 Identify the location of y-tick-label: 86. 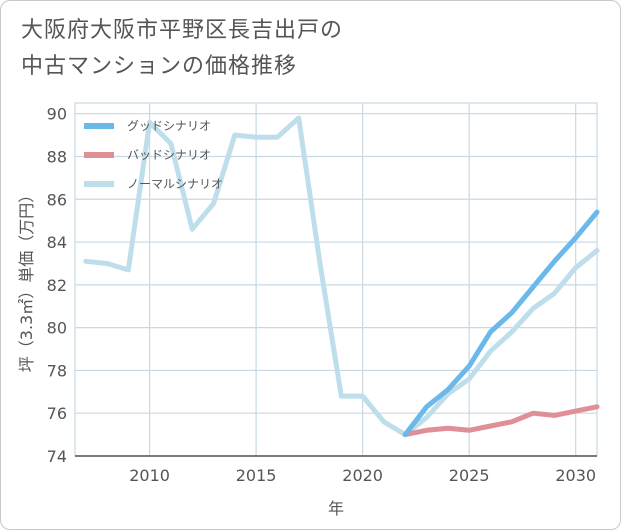
(57, 199).